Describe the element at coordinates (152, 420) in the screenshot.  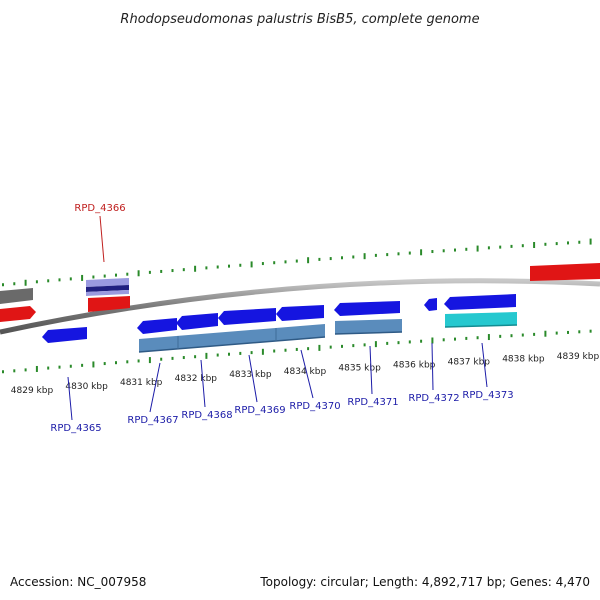
I see `gene-label-rpd-4367: RPD_4367` at that location.